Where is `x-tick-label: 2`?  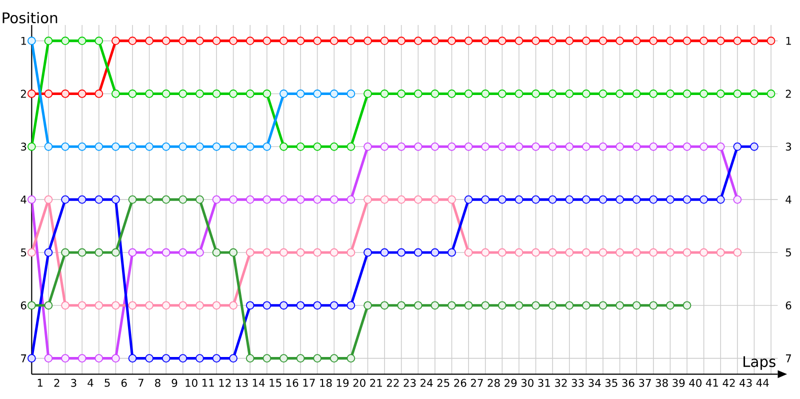 x-tick-label: 2 is located at coordinates (57, 382).